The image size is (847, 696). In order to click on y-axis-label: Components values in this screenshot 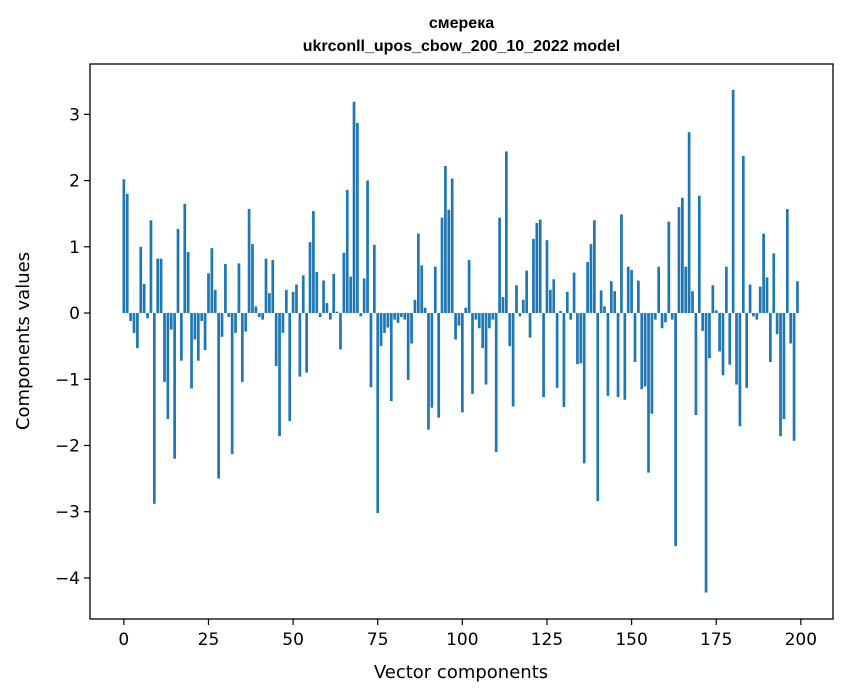, I will do `click(23, 341)`.